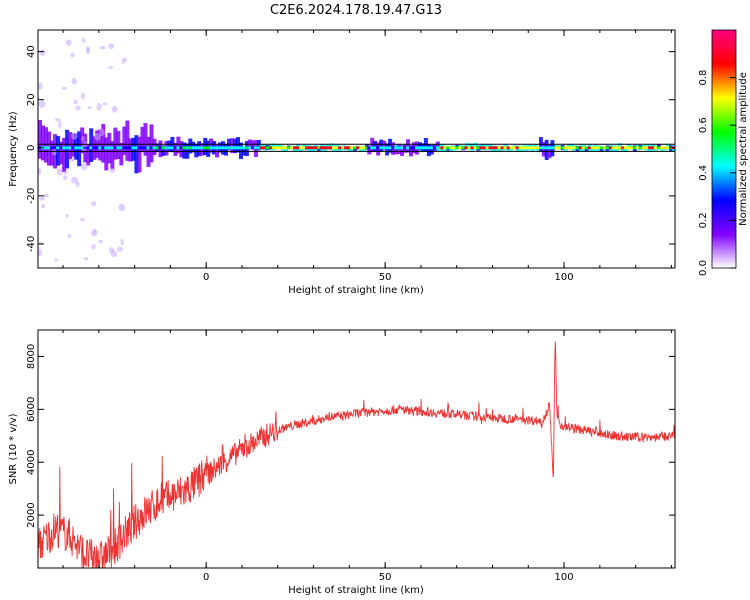  I want to click on spectrogram-ylabel: Frequency (Hz), so click(13, 149).